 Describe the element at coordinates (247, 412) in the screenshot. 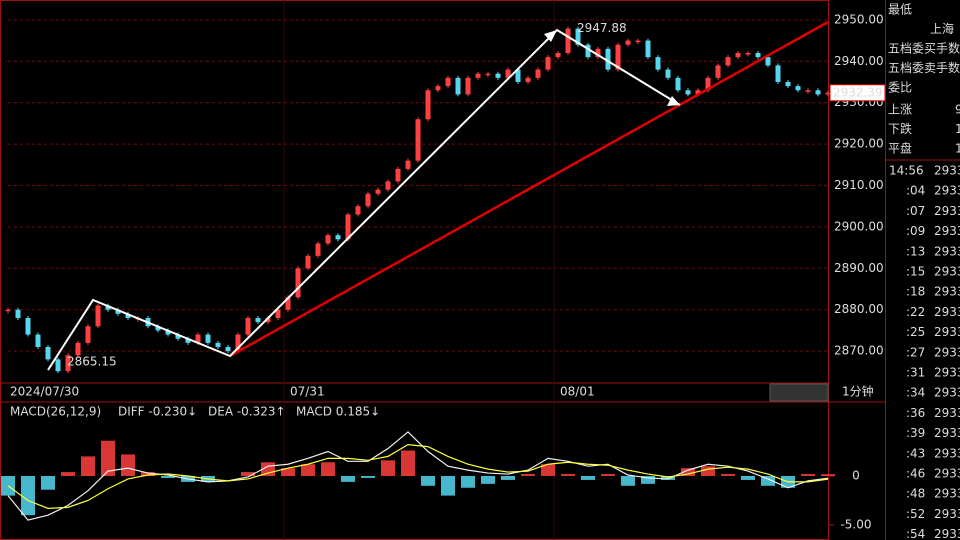

I see `macd-legend: DEA -0.323↑` at that location.